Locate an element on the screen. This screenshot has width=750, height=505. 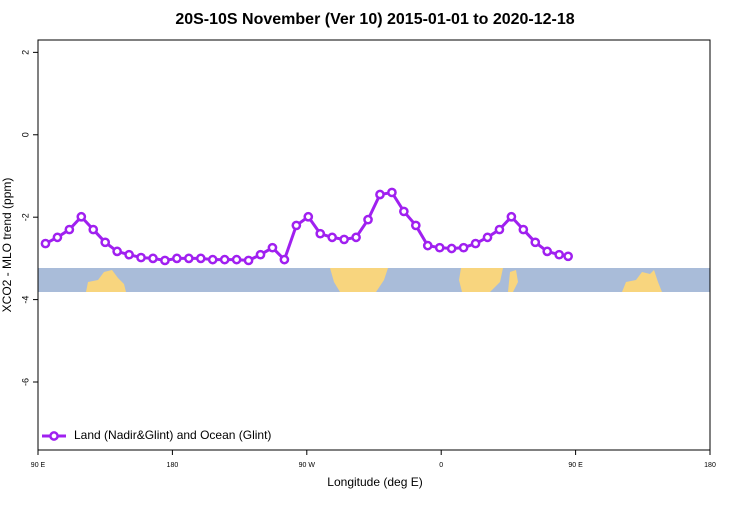
y-tick-label: -6 is located at coordinates (25, 382).